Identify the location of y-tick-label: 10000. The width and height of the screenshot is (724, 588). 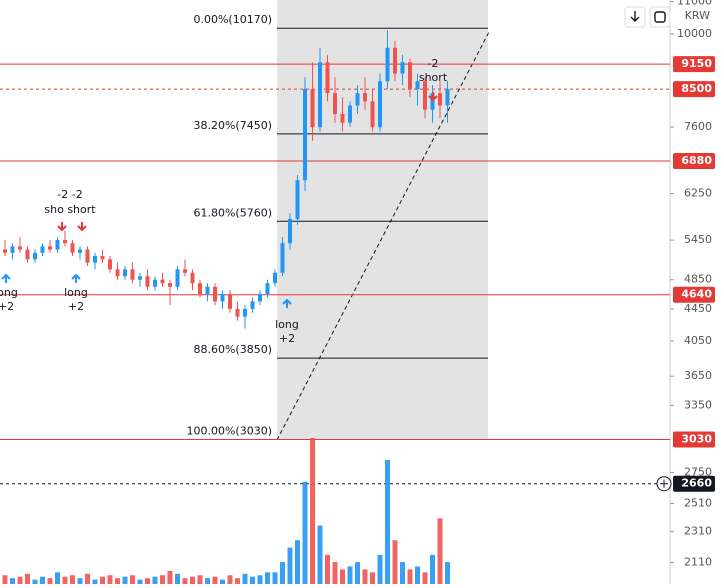
(694, 33).